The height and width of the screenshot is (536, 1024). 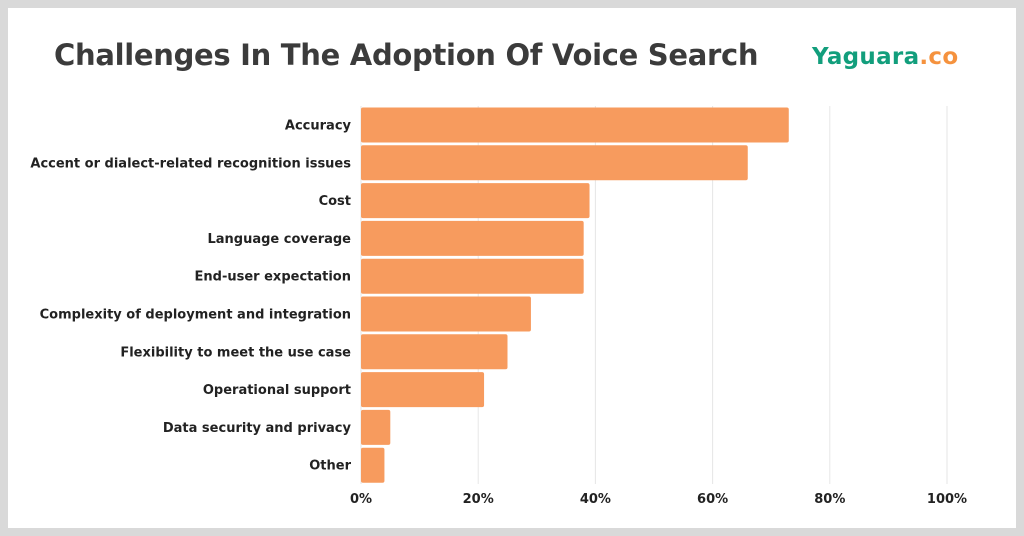 What do you see at coordinates (335, 201) in the screenshot?
I see `category-label: Cost` at bounding box center [335, 201].